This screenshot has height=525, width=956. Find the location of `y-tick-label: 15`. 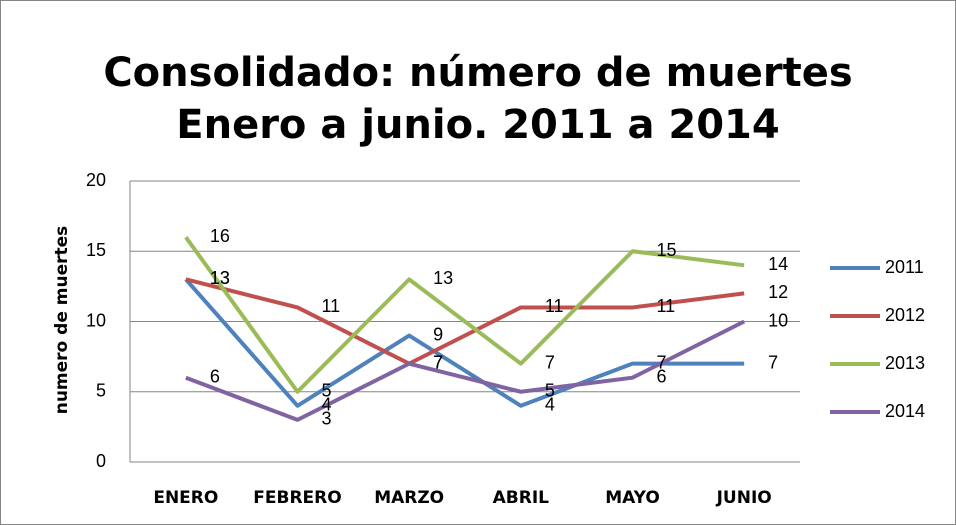

y-tick-label: 15 is located at coordinates (96, 250).